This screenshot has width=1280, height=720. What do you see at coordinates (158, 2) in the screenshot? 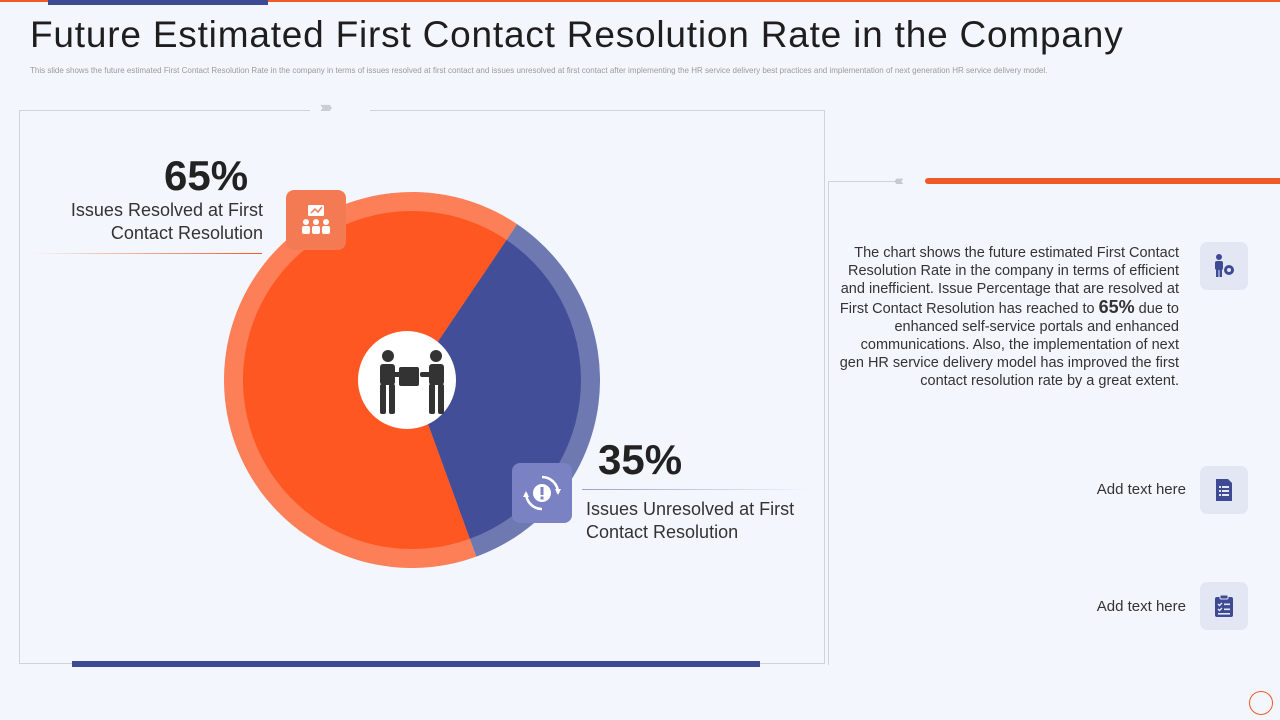
I see `top-accent-bar` at bounding box center [158, 2].